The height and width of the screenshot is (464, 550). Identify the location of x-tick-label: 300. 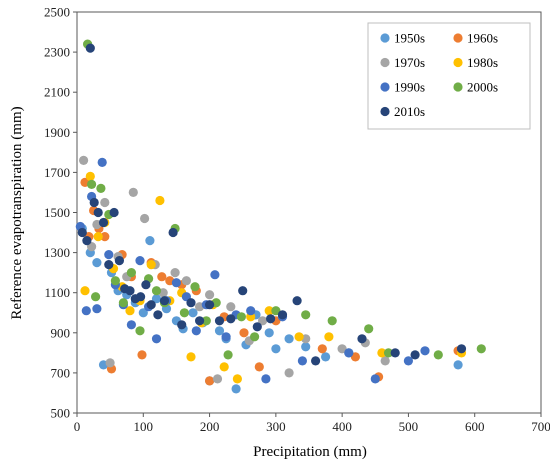
(276, 426).